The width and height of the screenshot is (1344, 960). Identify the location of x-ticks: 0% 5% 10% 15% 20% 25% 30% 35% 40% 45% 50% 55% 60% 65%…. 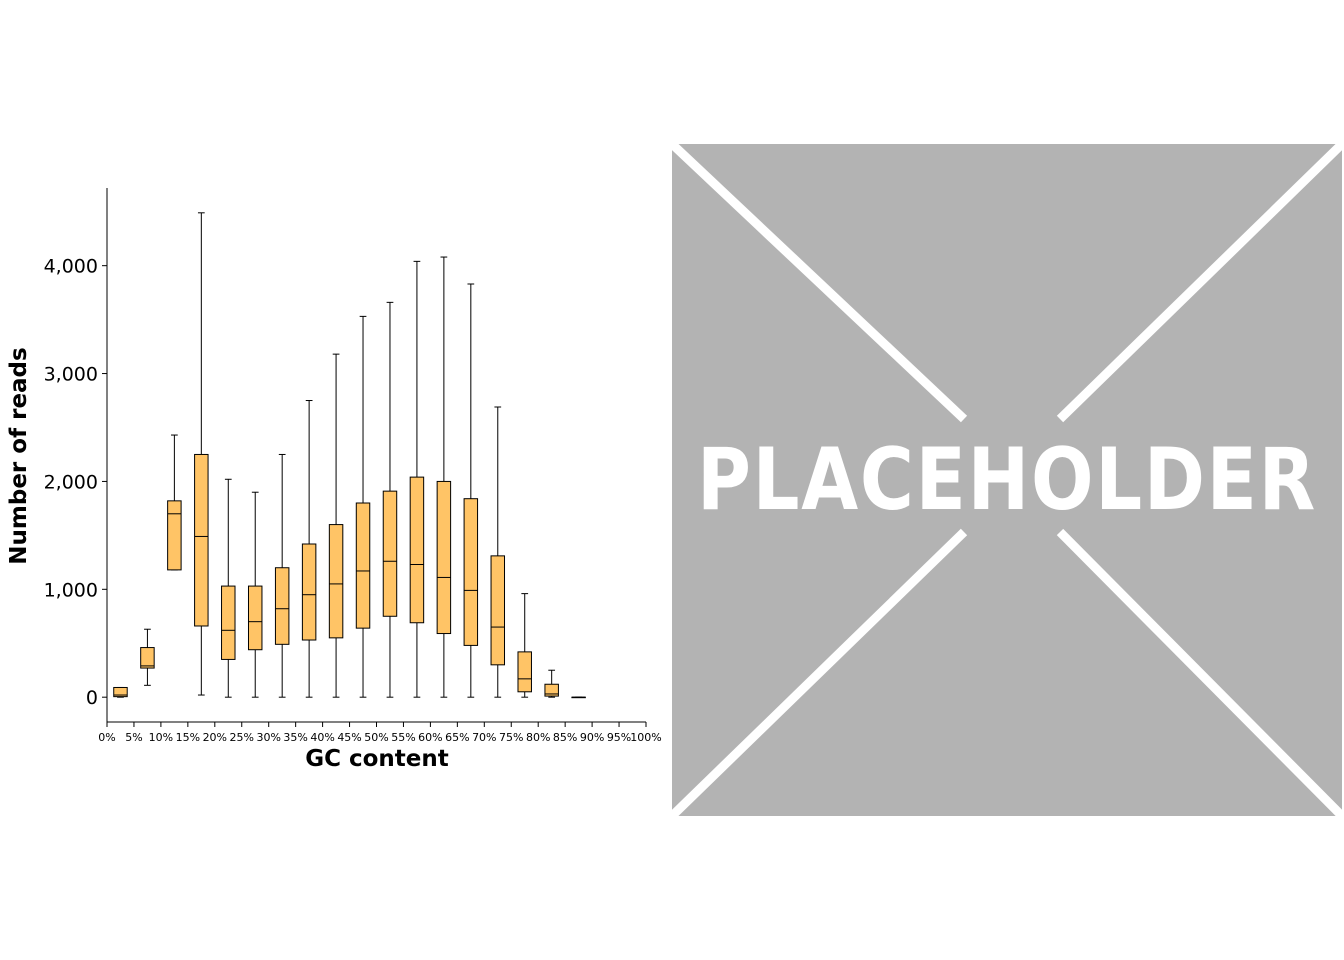
(380, 733).